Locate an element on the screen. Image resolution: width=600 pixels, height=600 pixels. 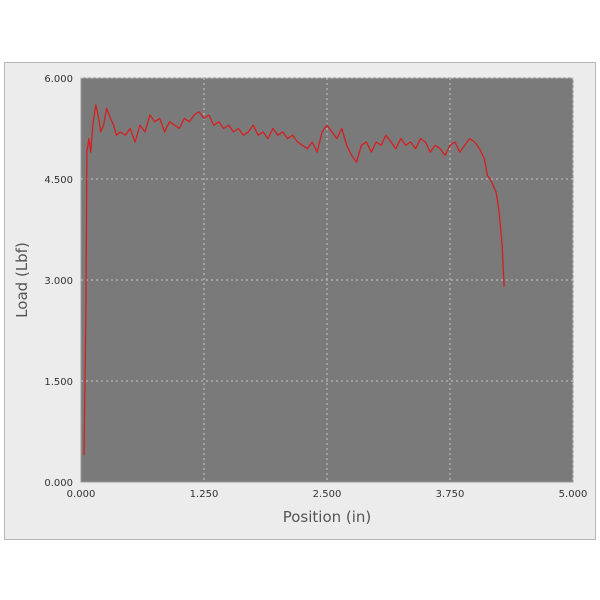
y-axis-ticks: 0.000 1.500 3.000 4.500 6.000 is located at coordinates (58, 281).